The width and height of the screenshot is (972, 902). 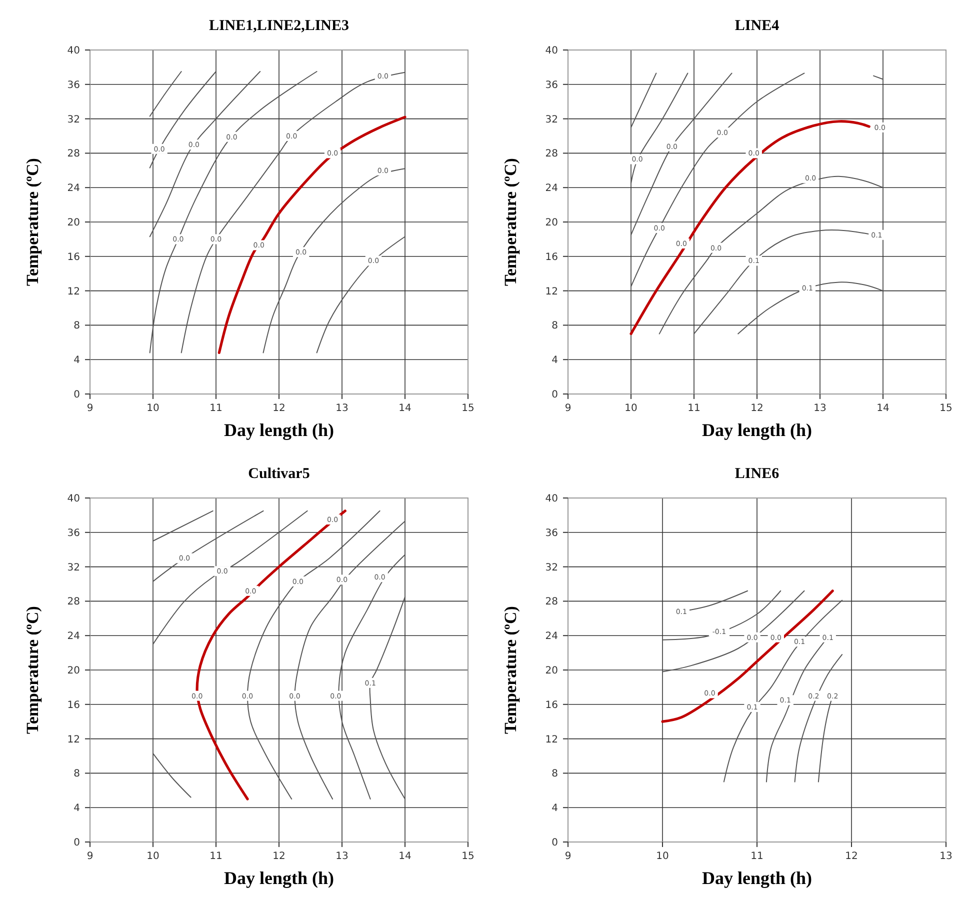 I want to click on chart-title: LINE6, so click(x=757, y=474).